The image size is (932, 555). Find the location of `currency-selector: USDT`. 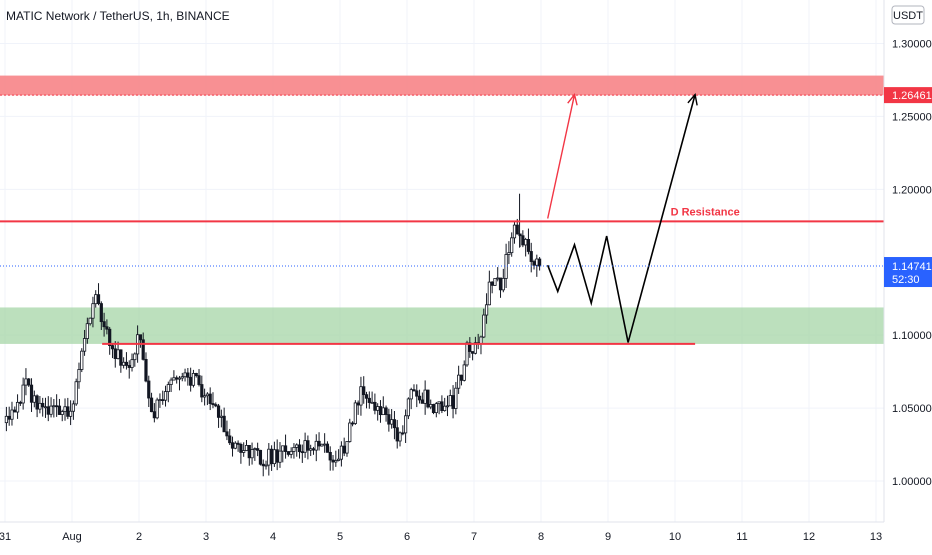

currency-selector: USDT is located at coordinates (908, 15).